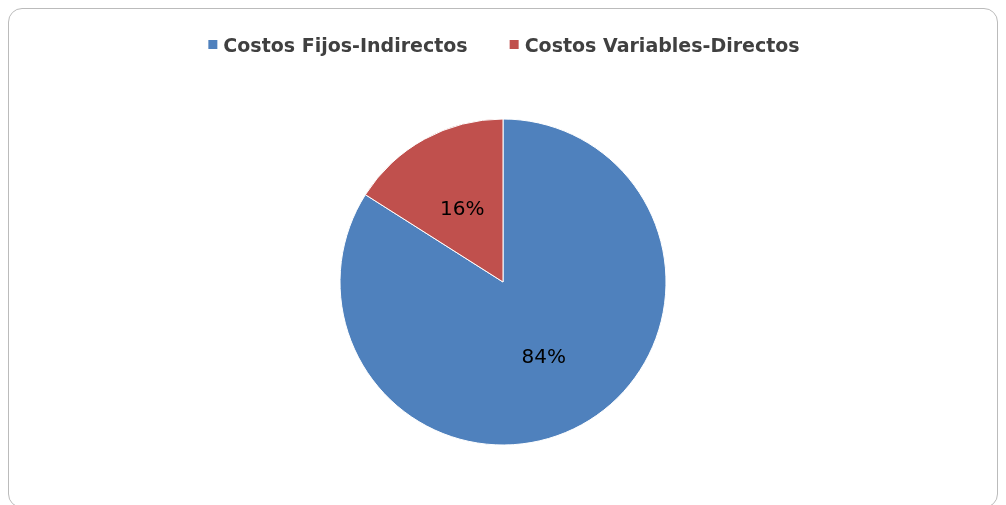  I want to click on data-label: 16%, so click(462, 207).